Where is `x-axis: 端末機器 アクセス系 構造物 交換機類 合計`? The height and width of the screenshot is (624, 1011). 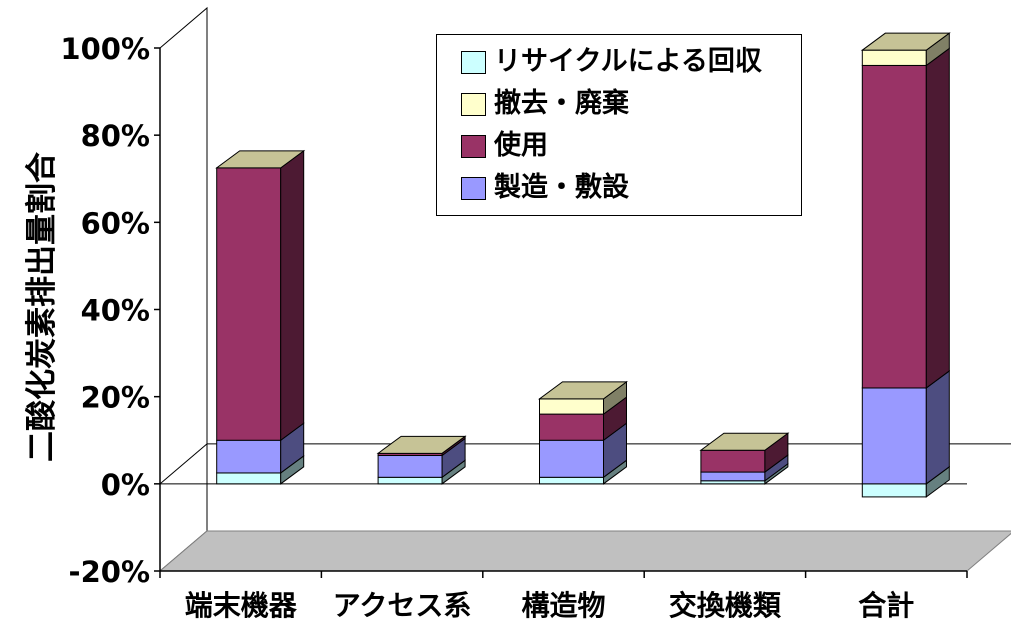 x-axis: 端末機器 アクセス系 構造物 交換機類 合計 is located at coordinates (563, 596).